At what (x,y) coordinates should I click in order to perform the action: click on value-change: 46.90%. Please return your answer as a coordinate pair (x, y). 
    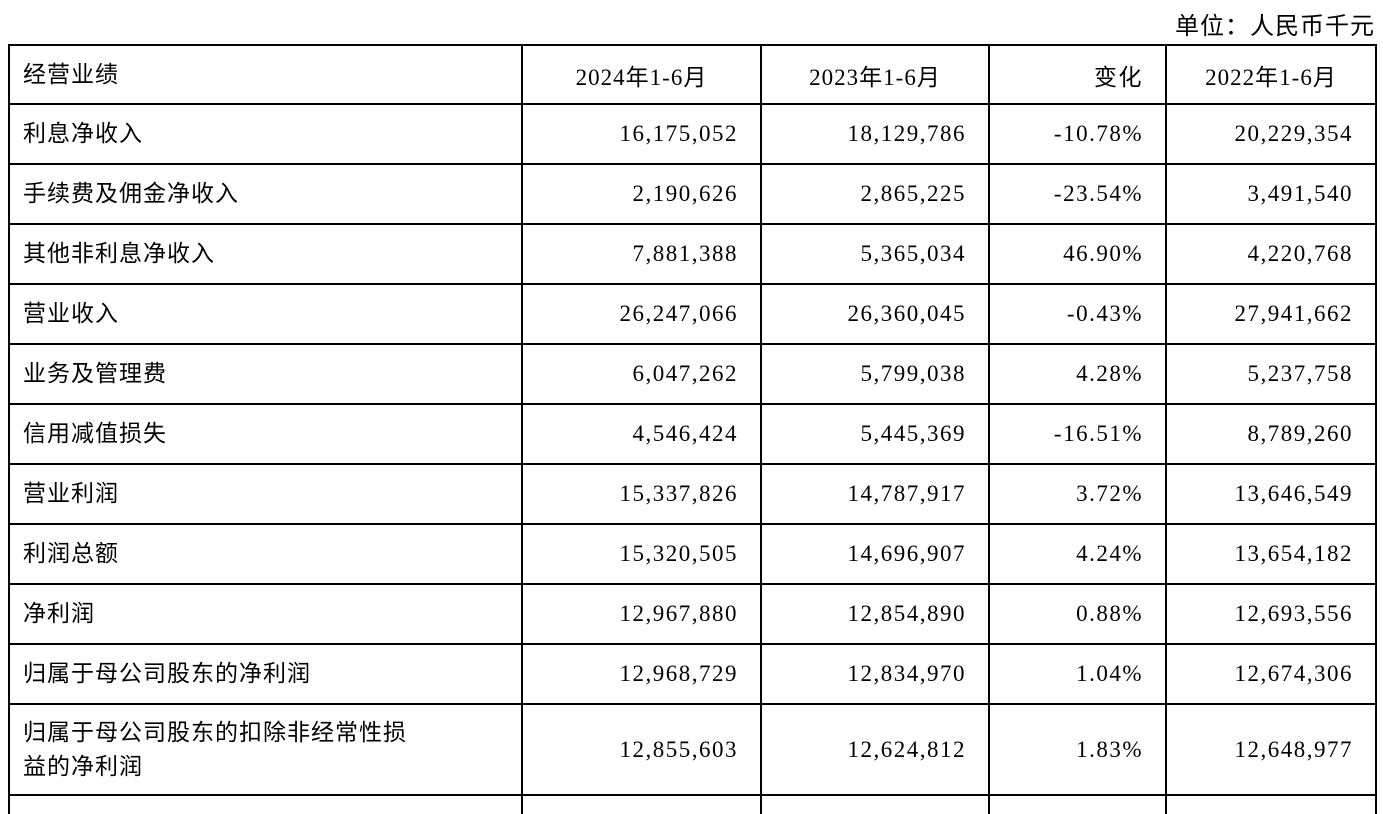
    Looking at the image, I should click on (1077, 254).